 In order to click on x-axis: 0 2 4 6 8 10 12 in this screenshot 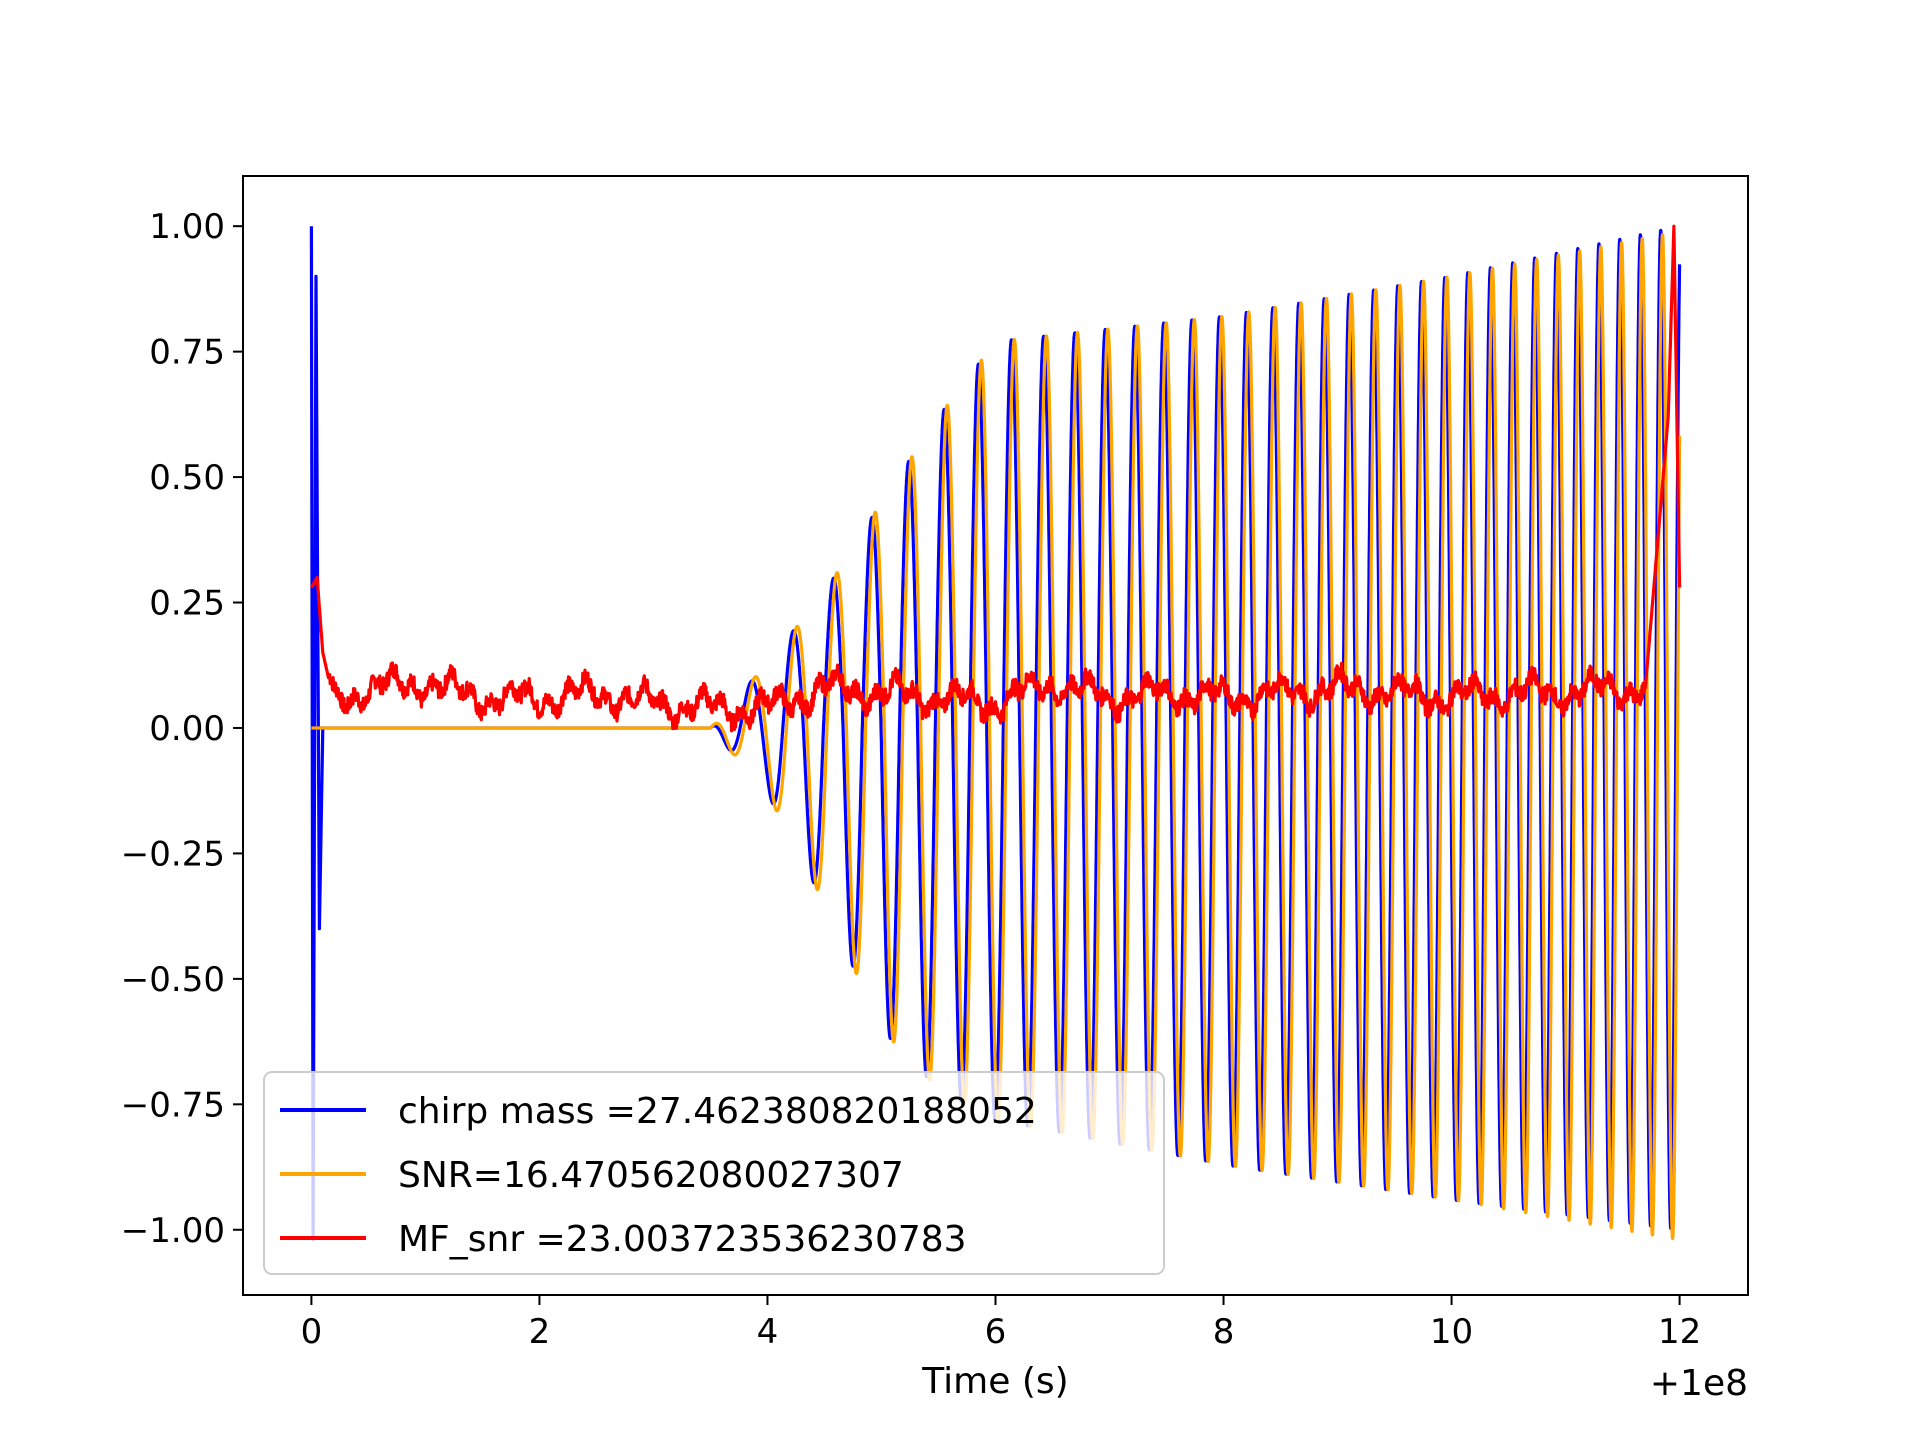, I will do `click(1001, 1323)`.